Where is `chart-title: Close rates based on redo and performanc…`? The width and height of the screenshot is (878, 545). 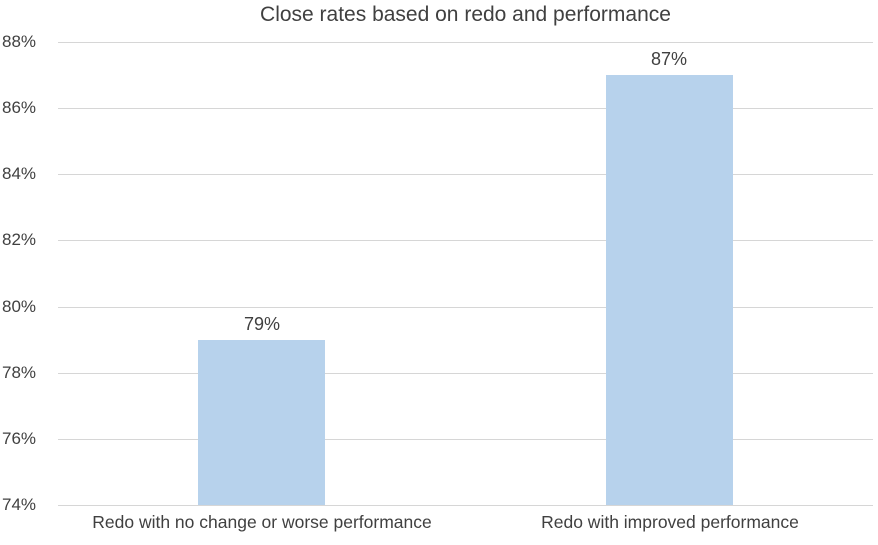 chart-title: Close rates based on redo and performanc… is located at coordinates (465, 14).